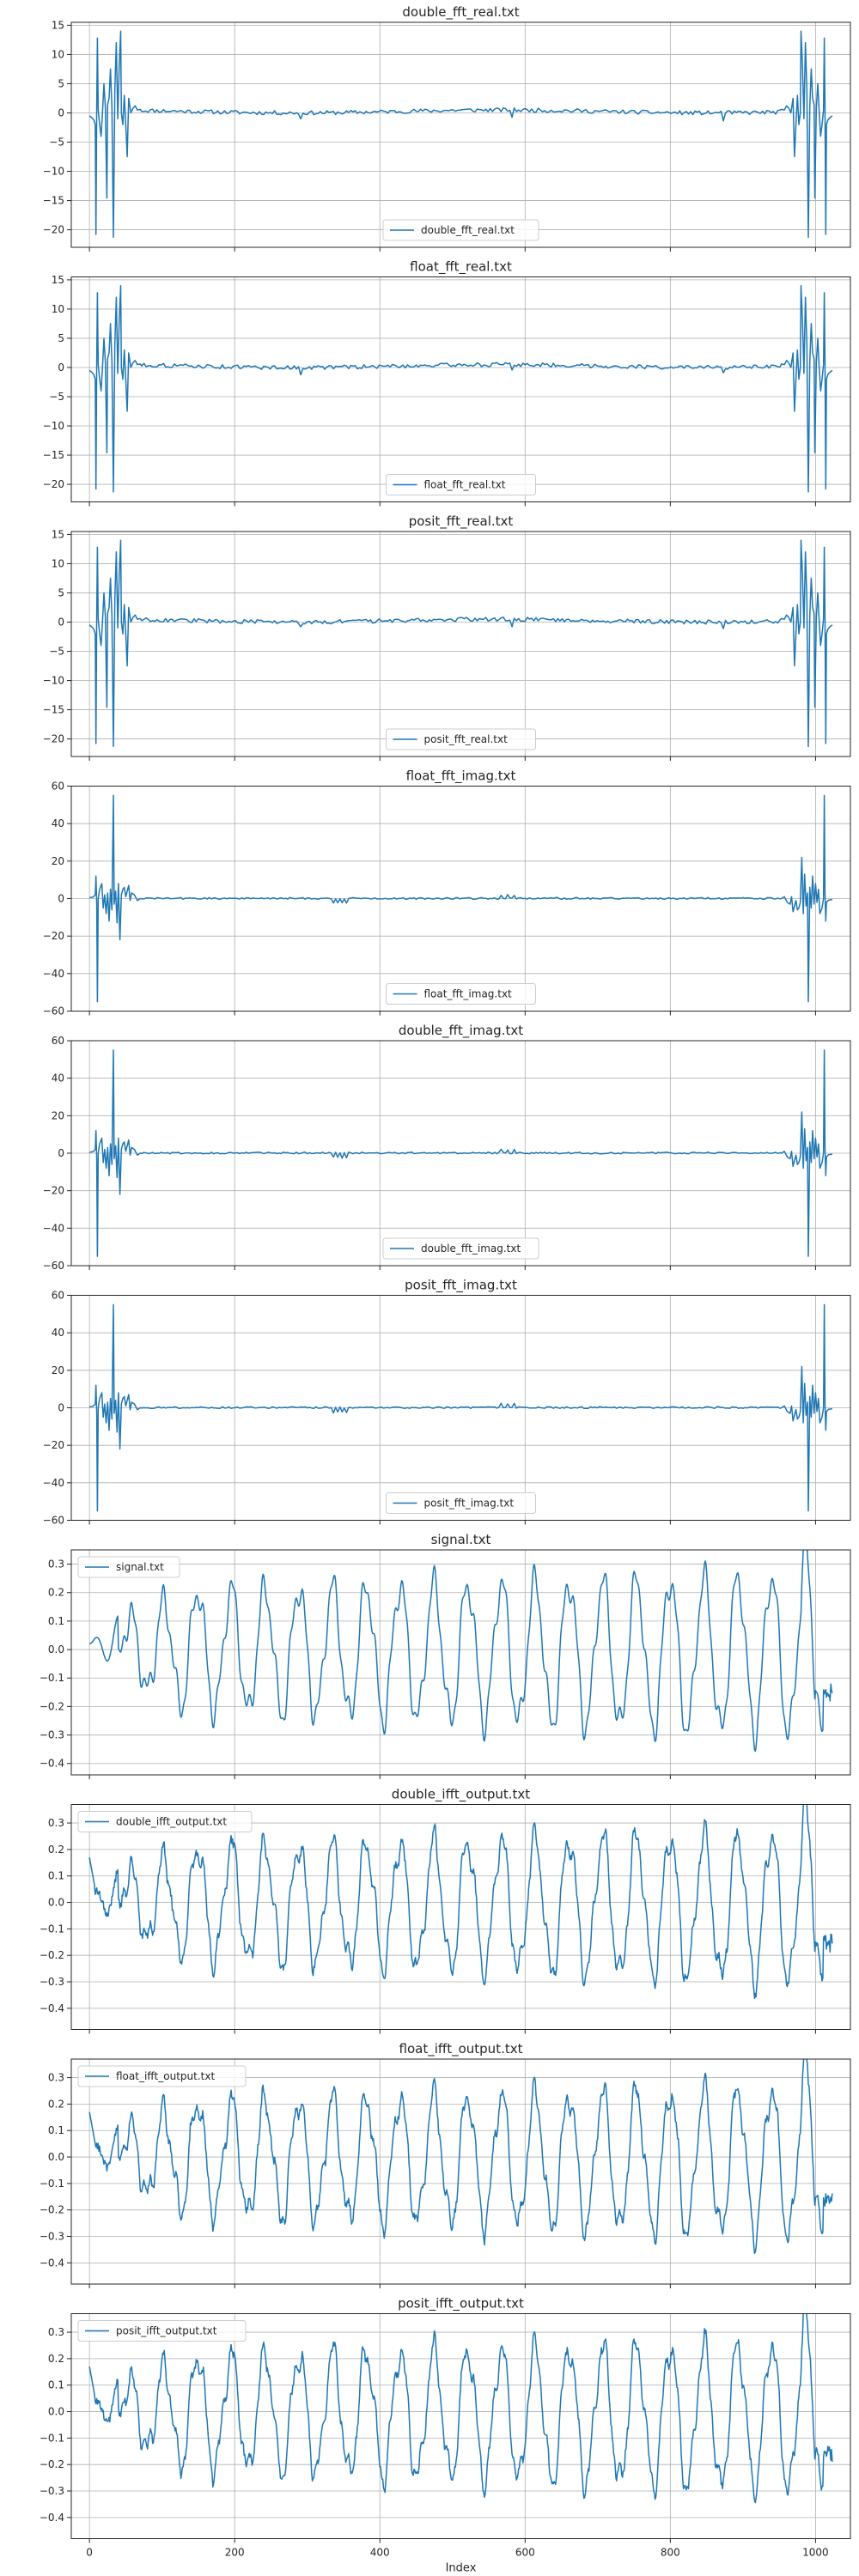 The width and height of the screenshot is (859, 2576). I want to click on x-tick-label: 1000, so click(816, 2553).